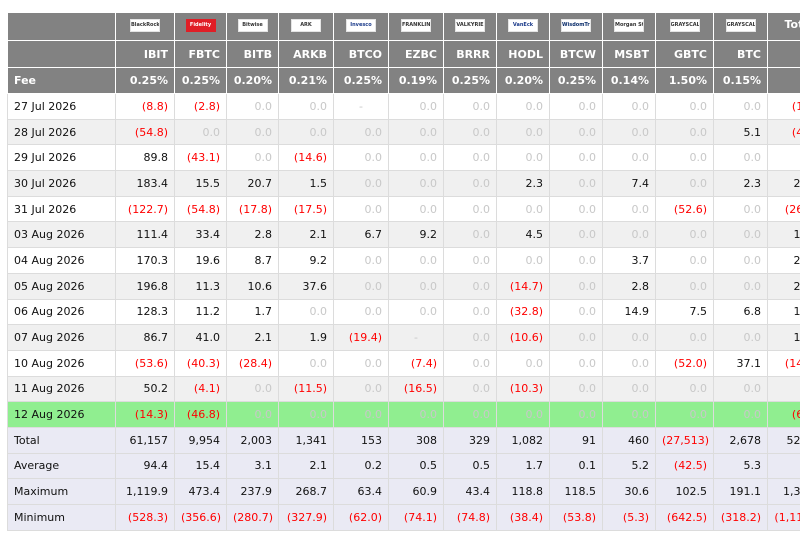 The height and width of the screenshot is (551, 800). What do you see at coordinates (252, 260) in the screenshot?
I see `flow-cell: 8.7` at bounding box center [252, 260].